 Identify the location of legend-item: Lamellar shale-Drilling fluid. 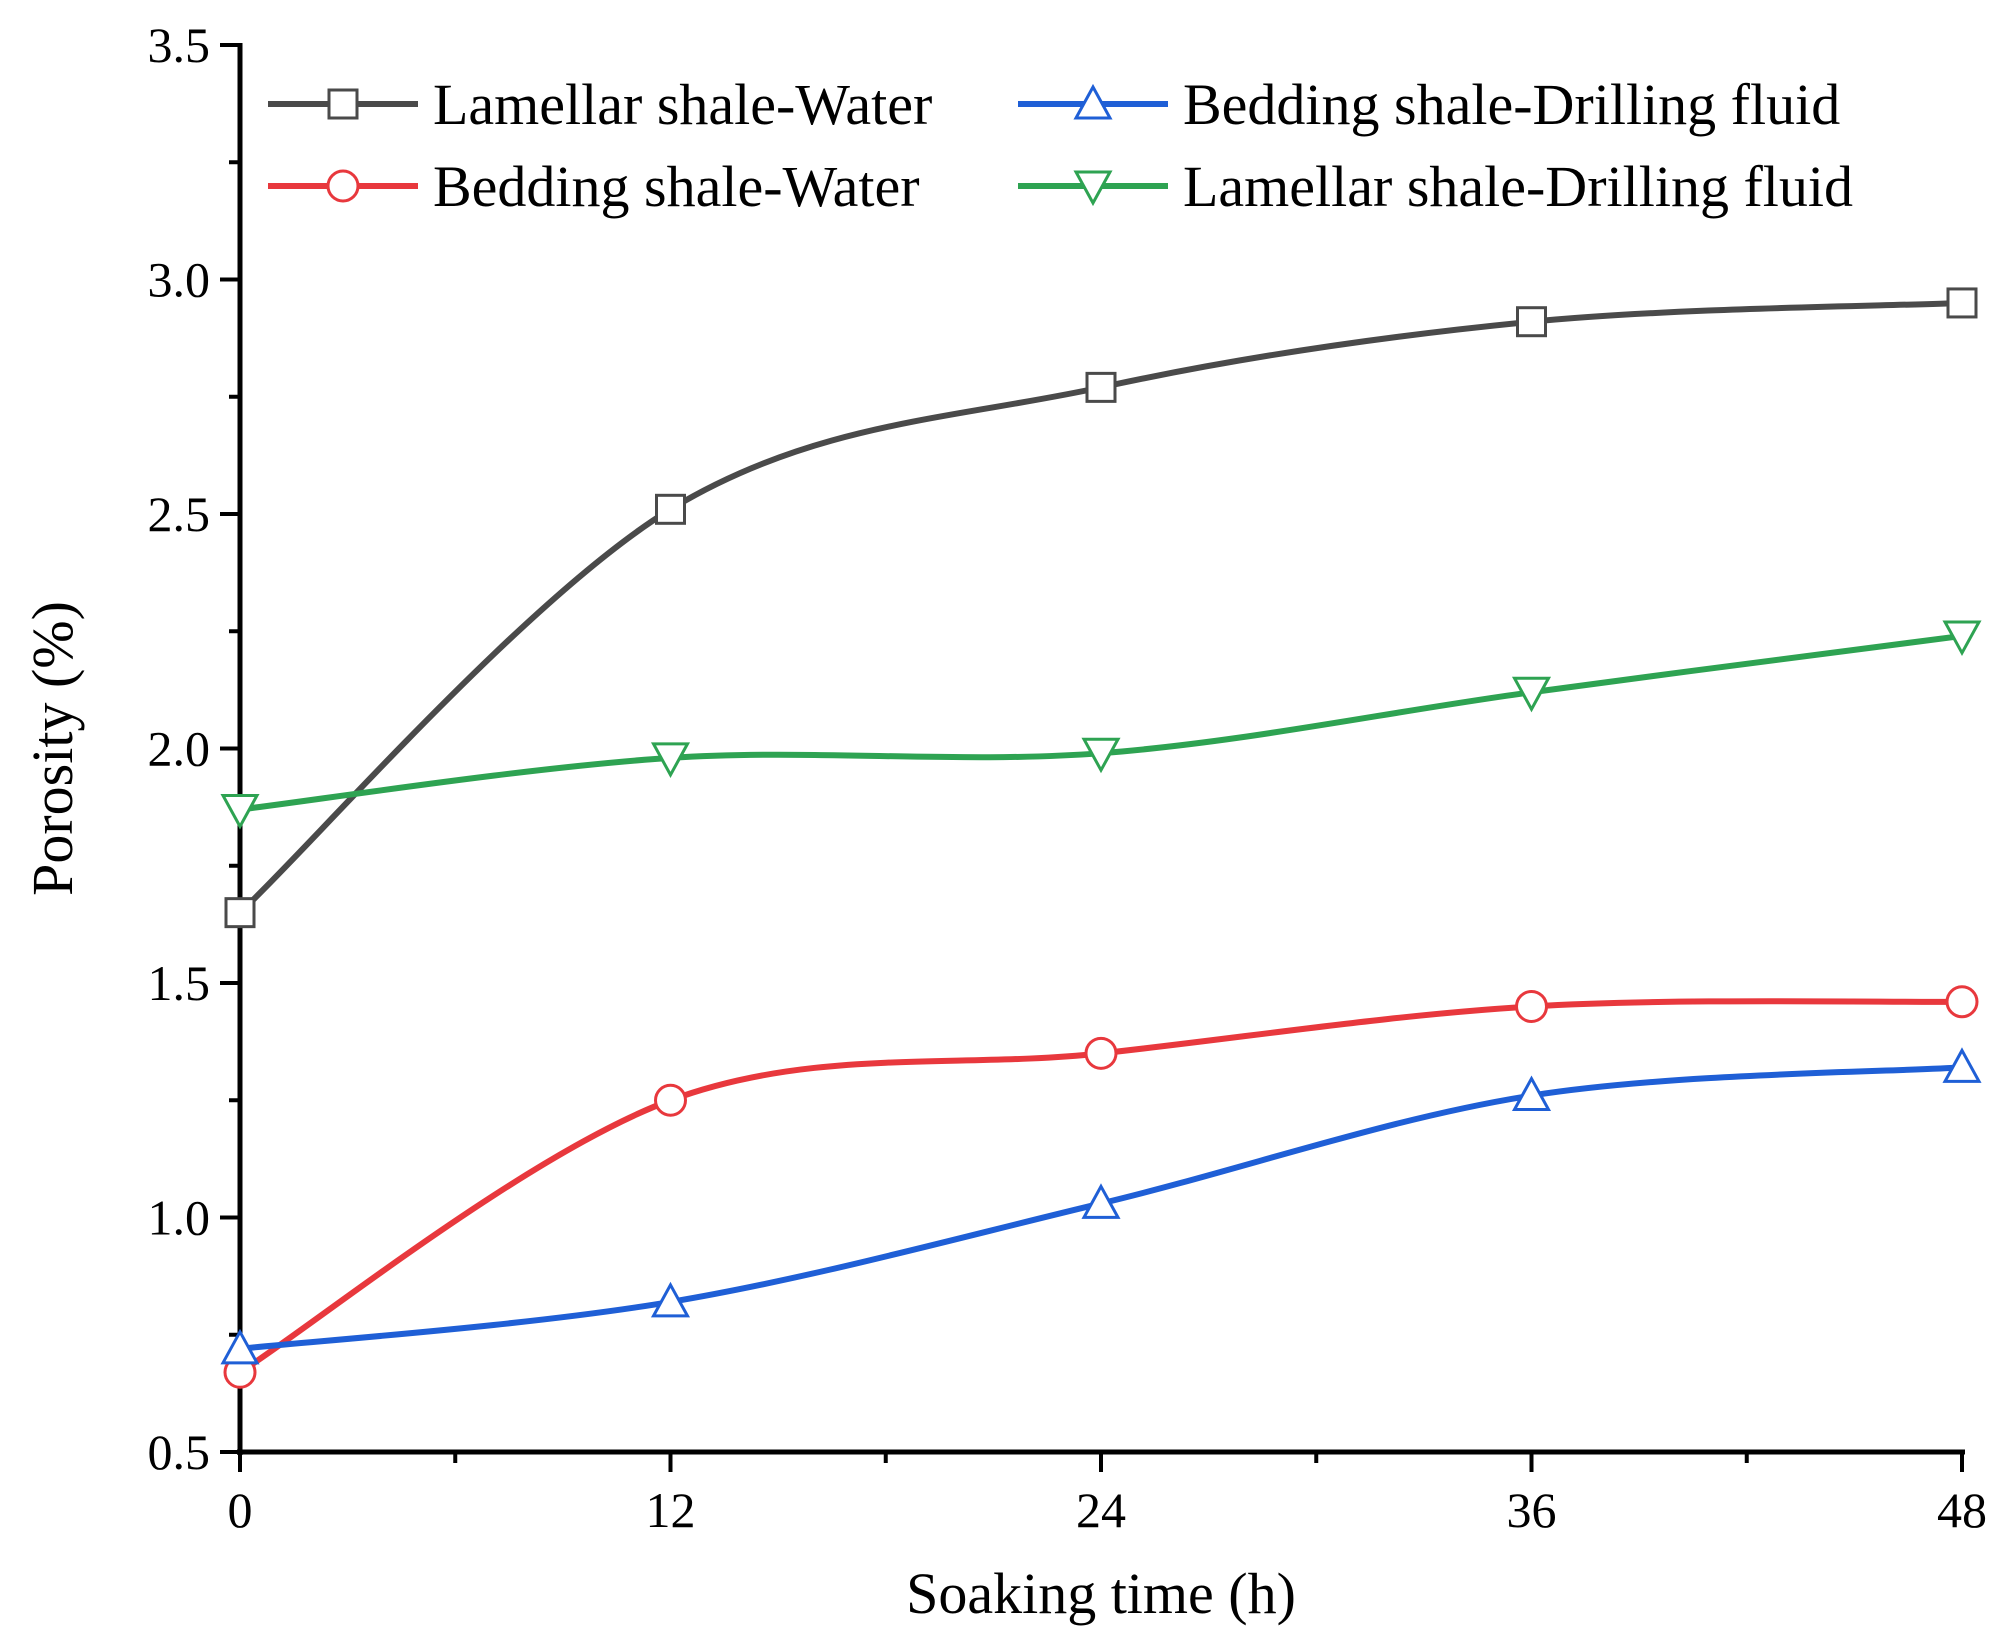
(1435, 186).